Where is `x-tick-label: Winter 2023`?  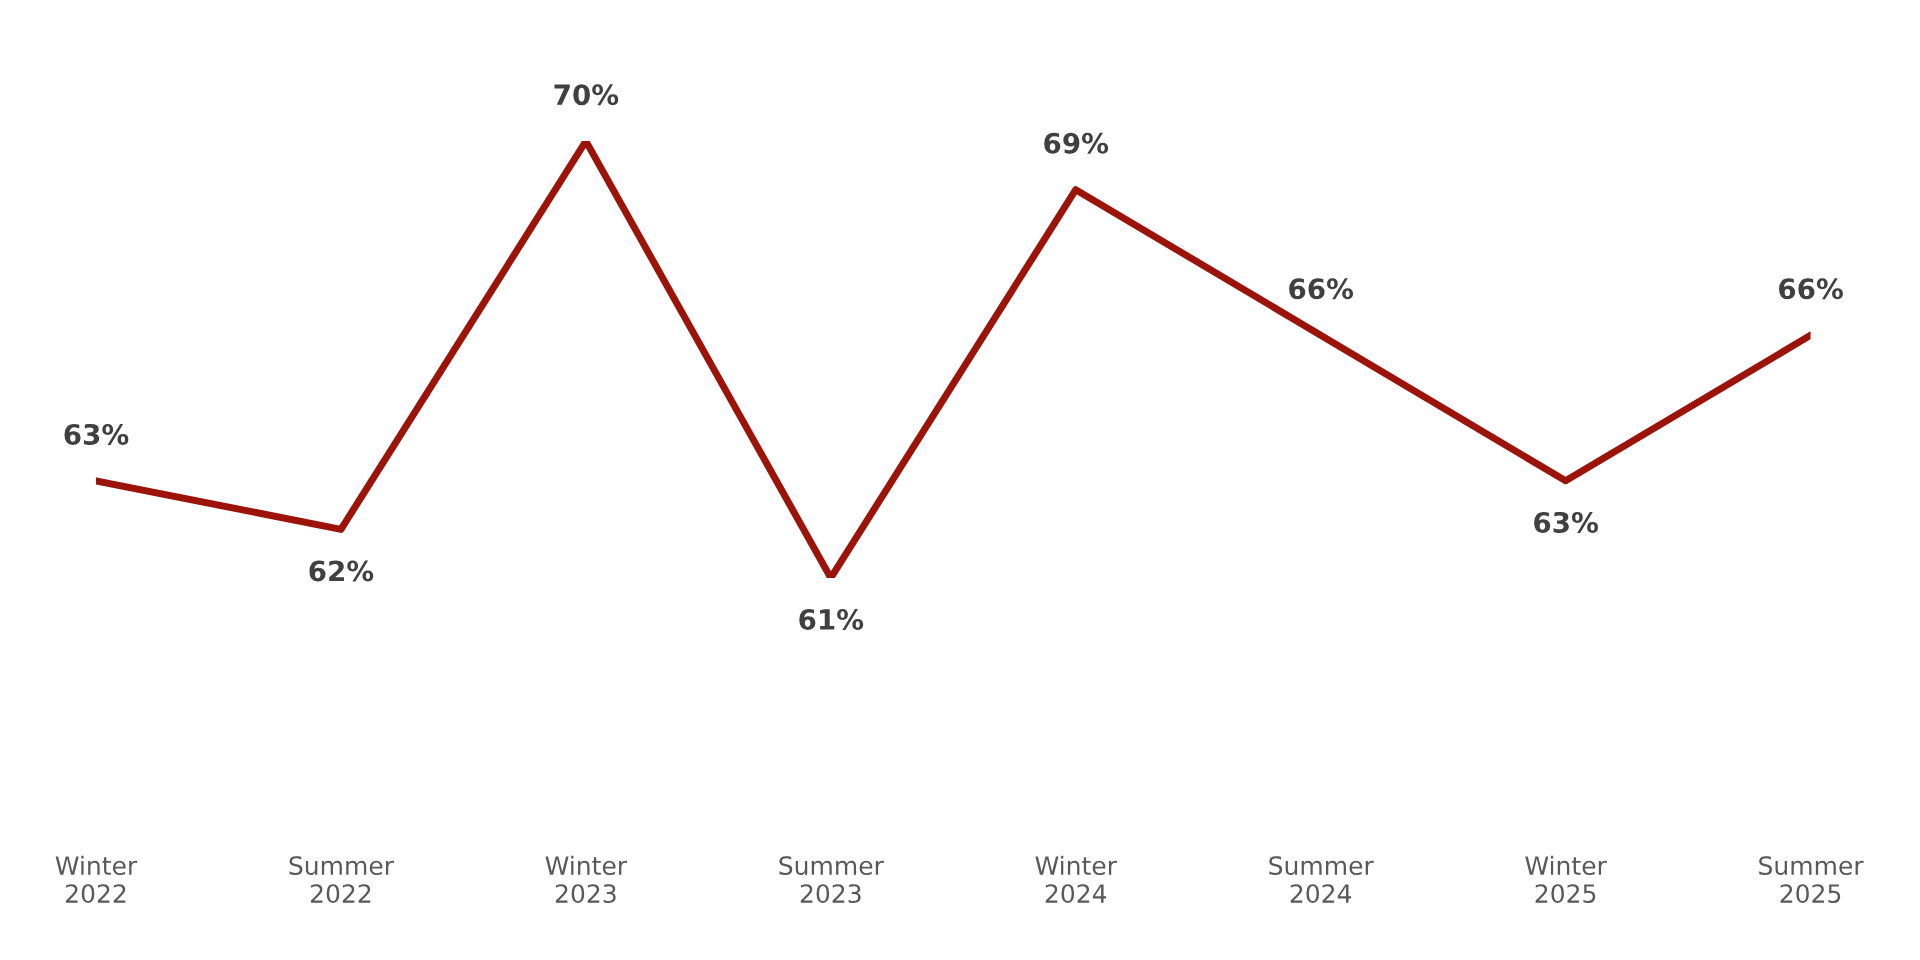 x-tick-label: Winter 2023 is located at coordinates (586, 879).